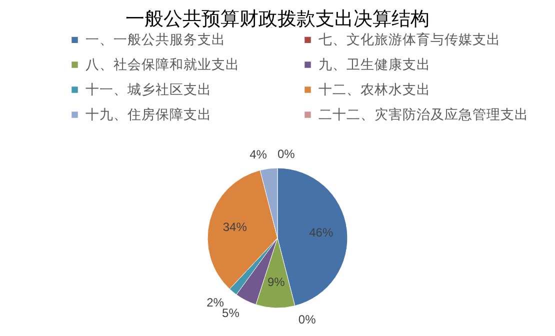  I want to click on data-label: 9%, so click(276, 281).